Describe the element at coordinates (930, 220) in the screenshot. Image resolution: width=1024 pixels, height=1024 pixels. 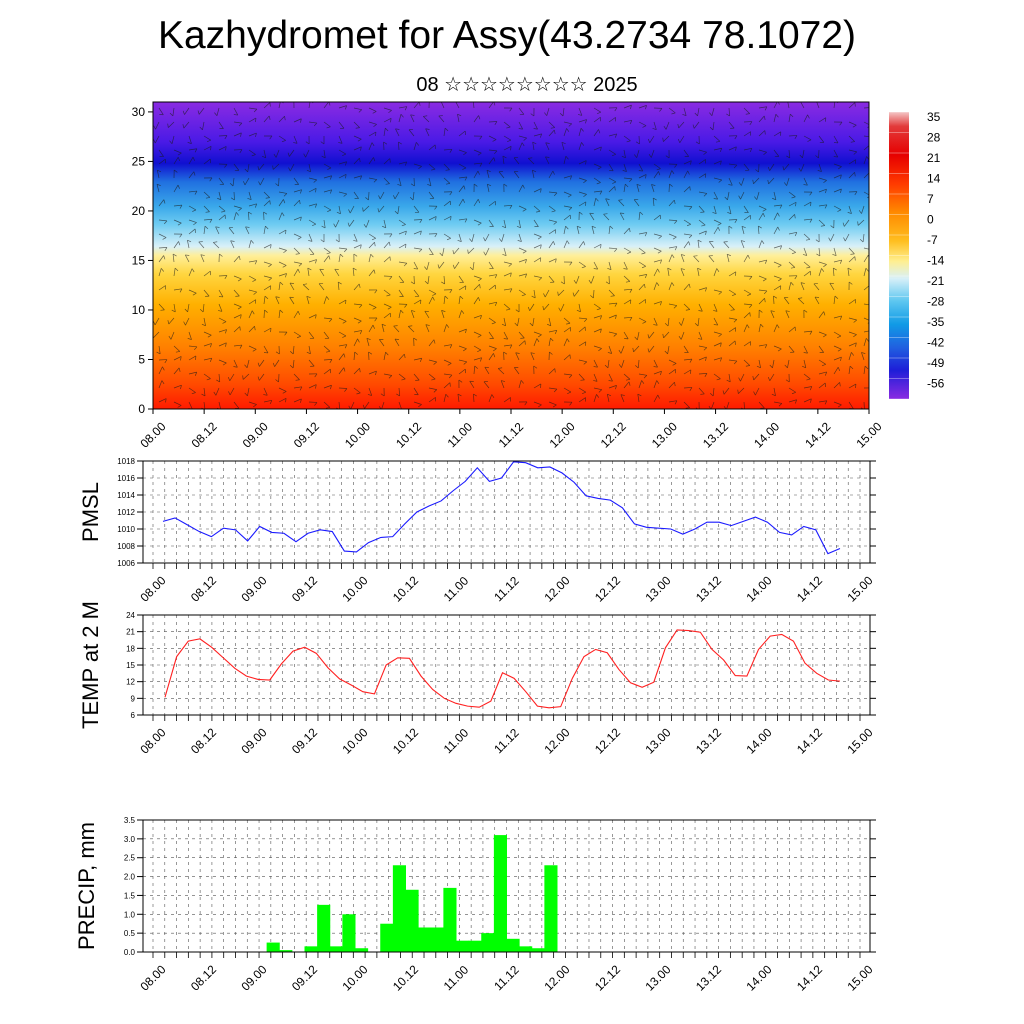
I see `colorbar-label: 0` at that location.